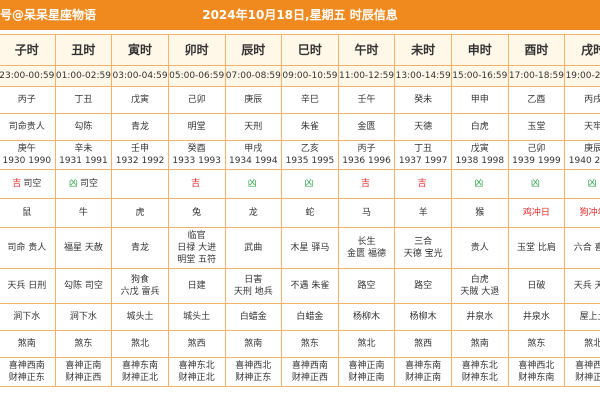 This screenshot has width=600, height=400. Describe the element at coordinates (423, 50) in the screenshot. I see `hour-label: 未时` at that location.